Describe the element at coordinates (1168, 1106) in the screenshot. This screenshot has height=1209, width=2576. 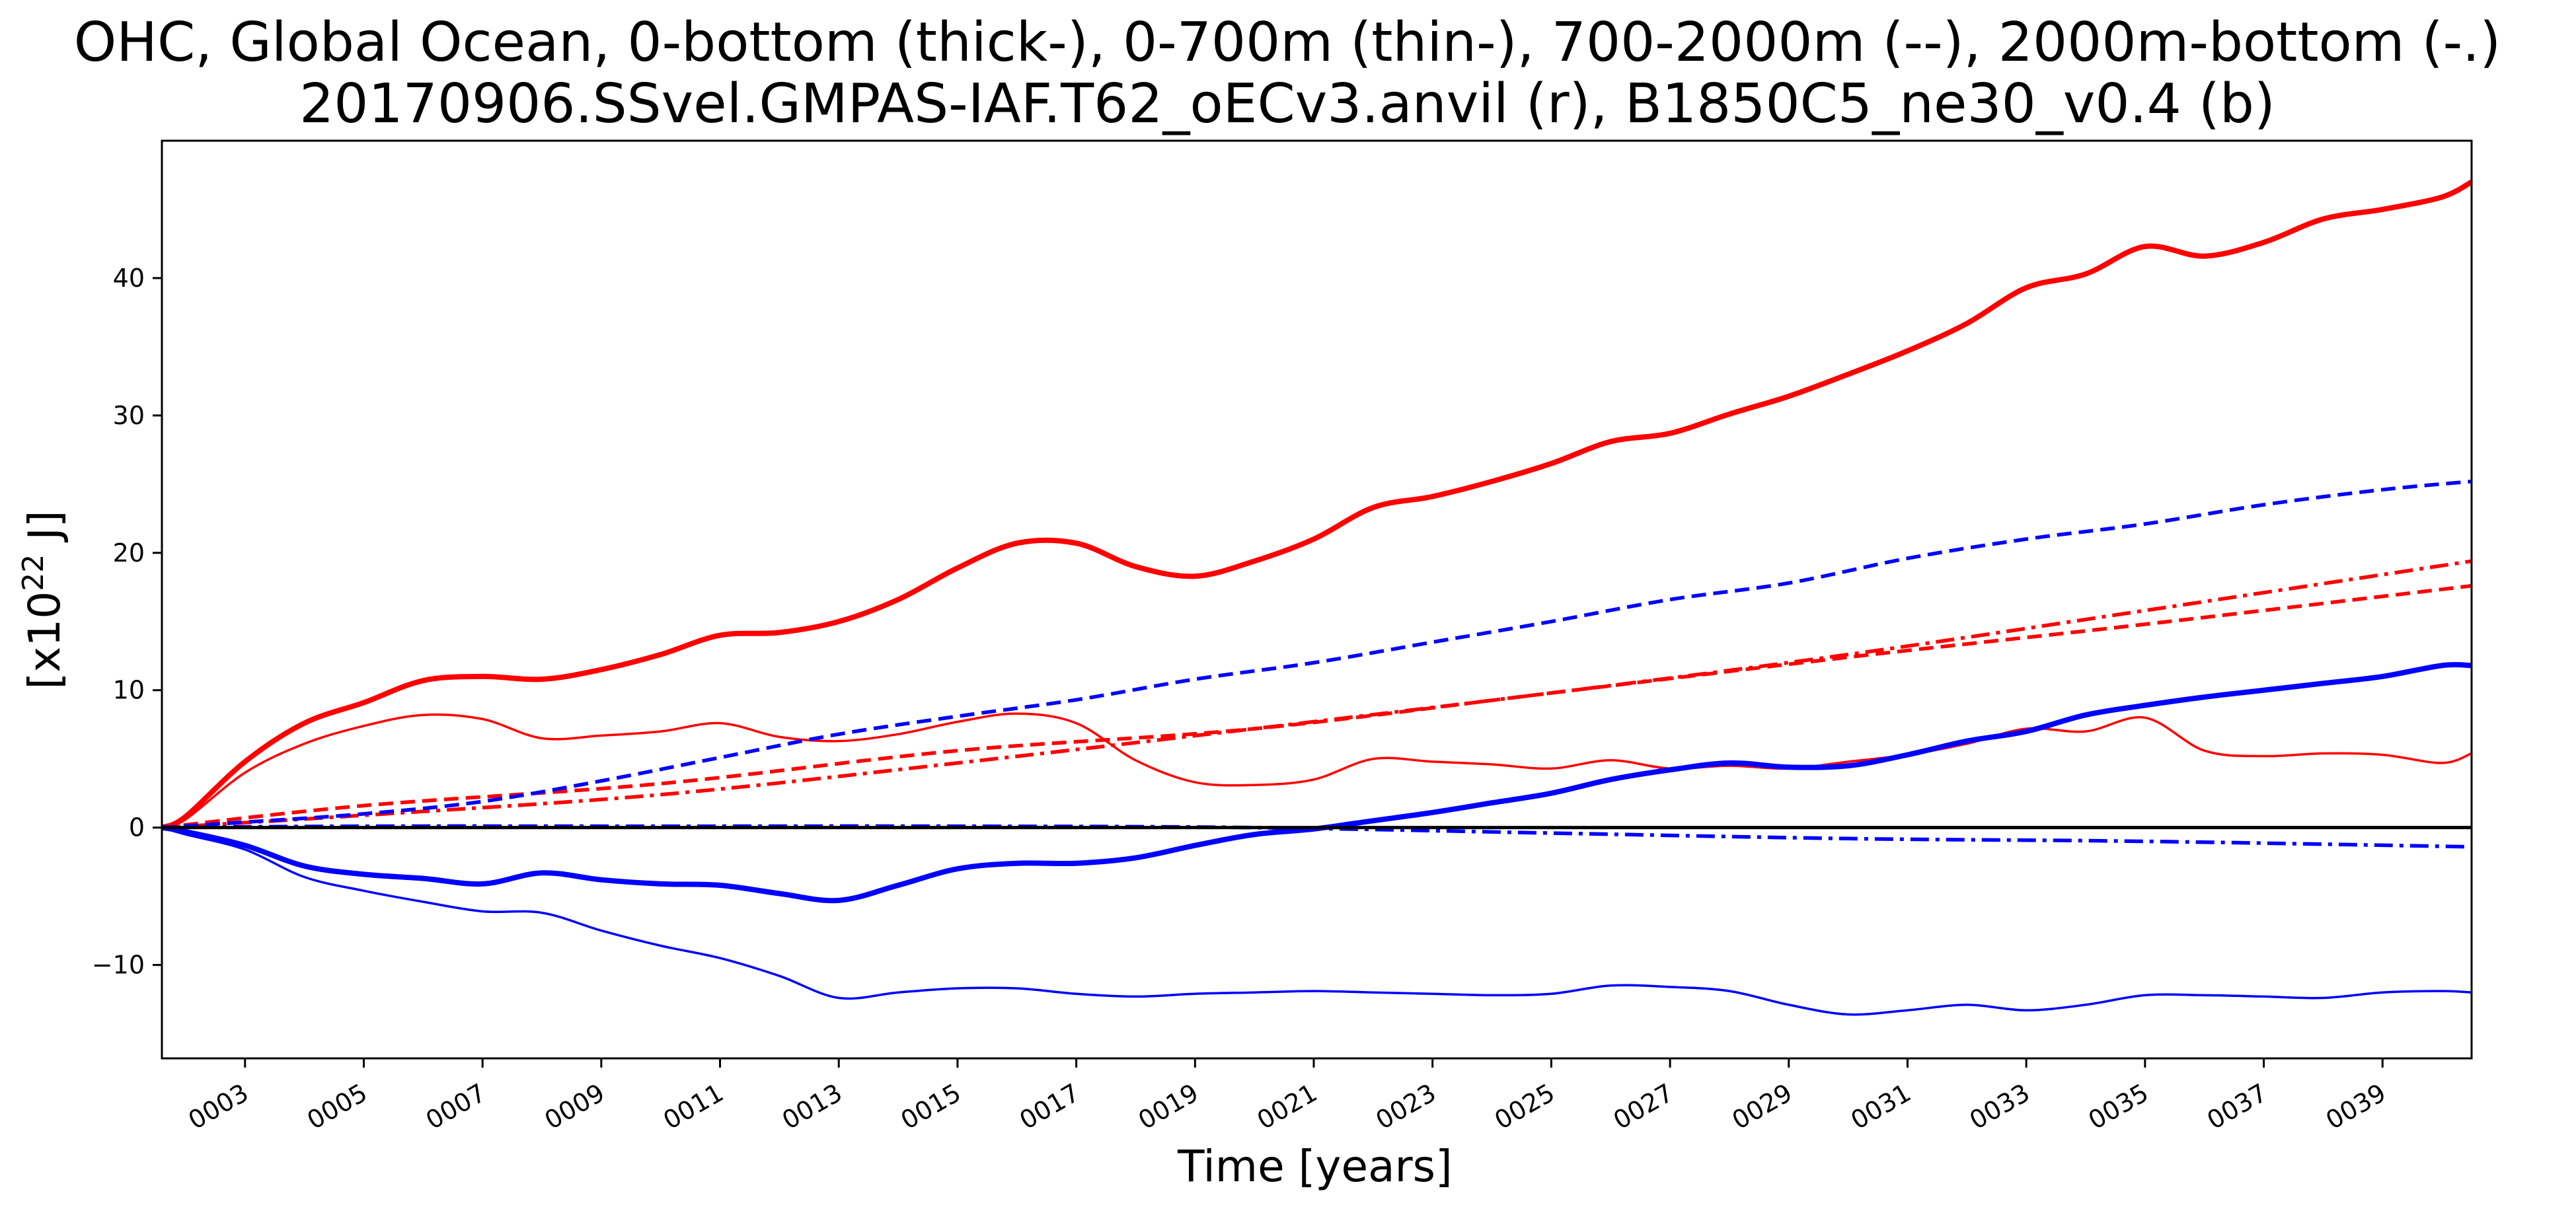
I see `x-tick-label: 0019` at that location.